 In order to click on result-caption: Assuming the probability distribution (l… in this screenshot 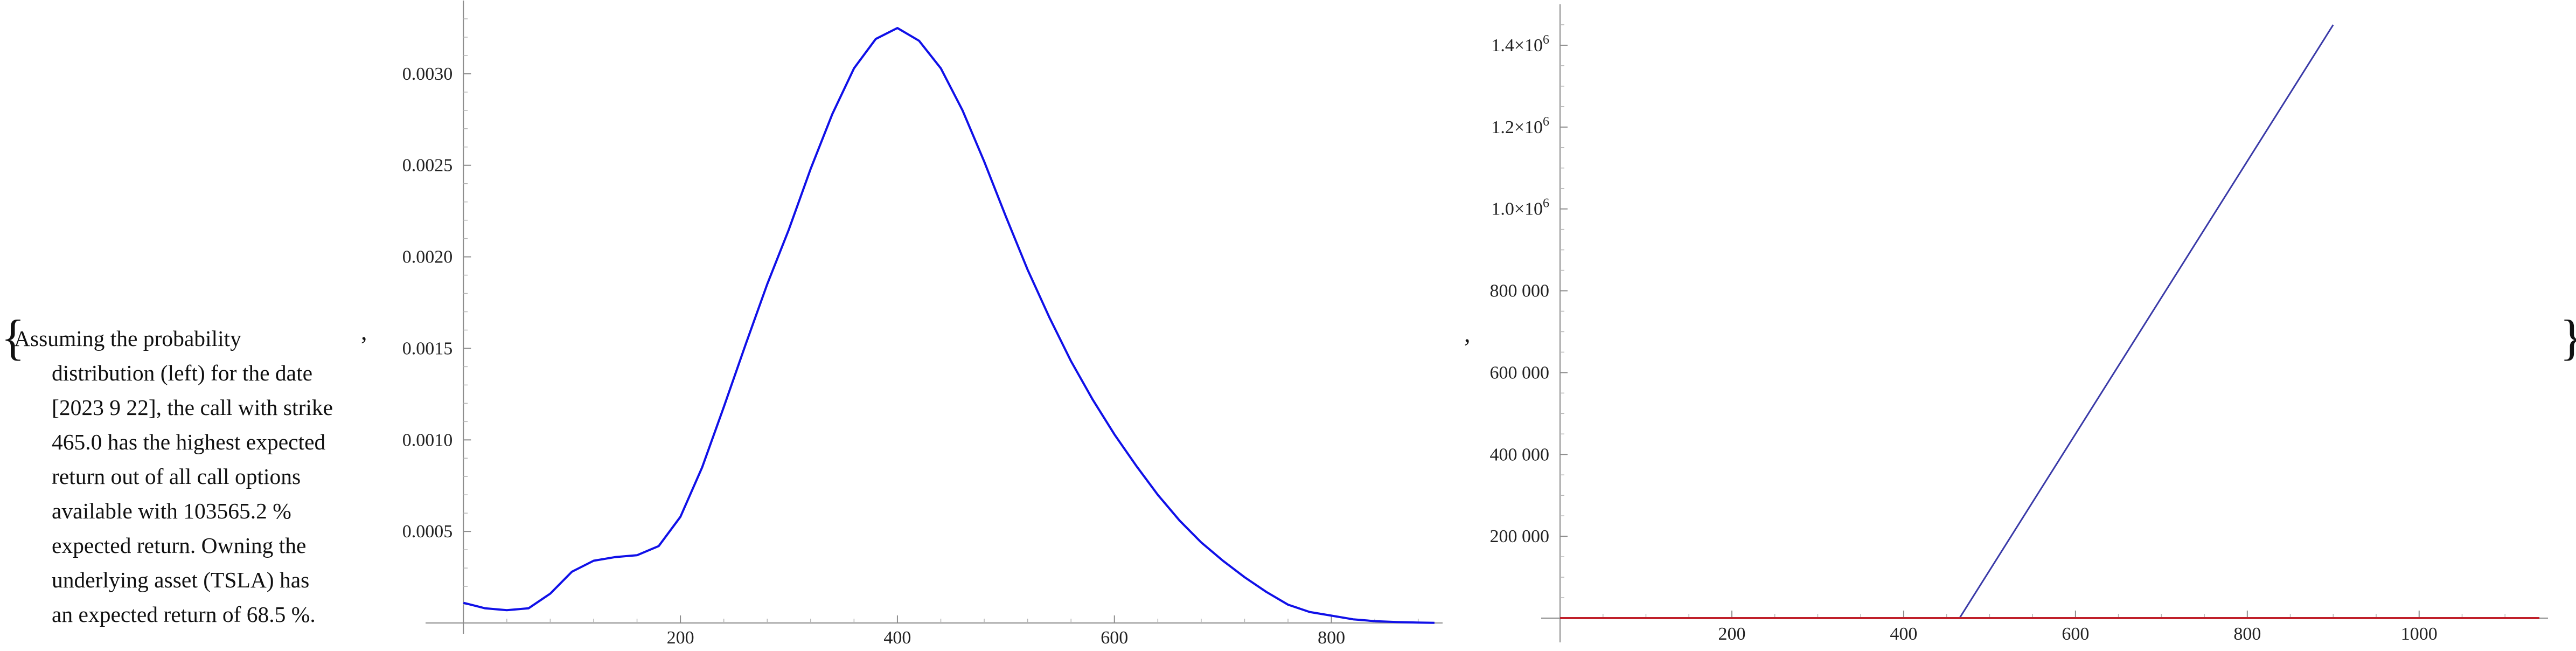, I will do `click(187, 476)`.